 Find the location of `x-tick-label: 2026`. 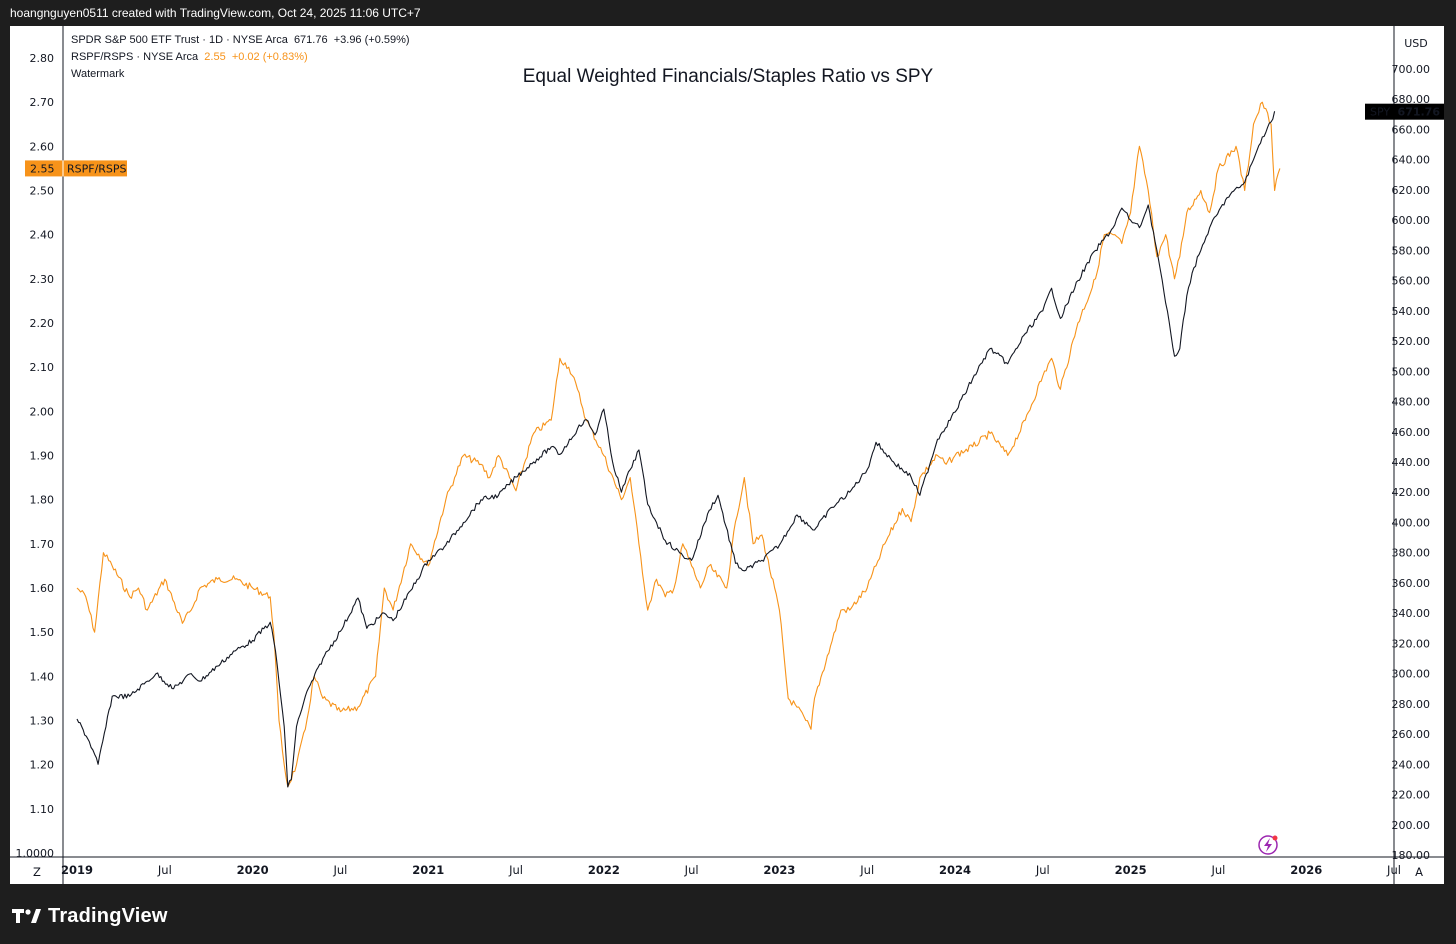

x-tick-label: 2026 is located at coordinates (1306, 870).